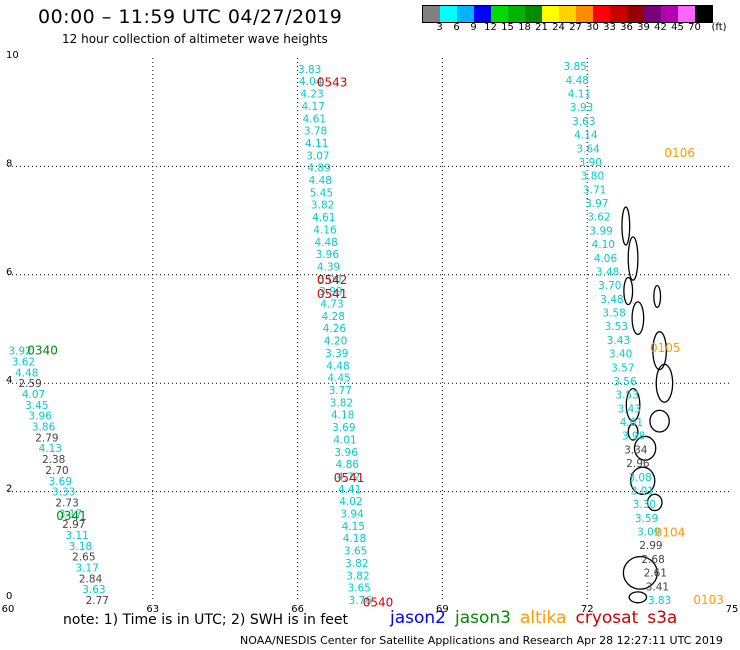 The width and height of the screenshot is (740, 650). What do you see at coordinates (9, 380) in the screenshot?
I see `y-tick-label: 4` at bounding box center [9, 380].